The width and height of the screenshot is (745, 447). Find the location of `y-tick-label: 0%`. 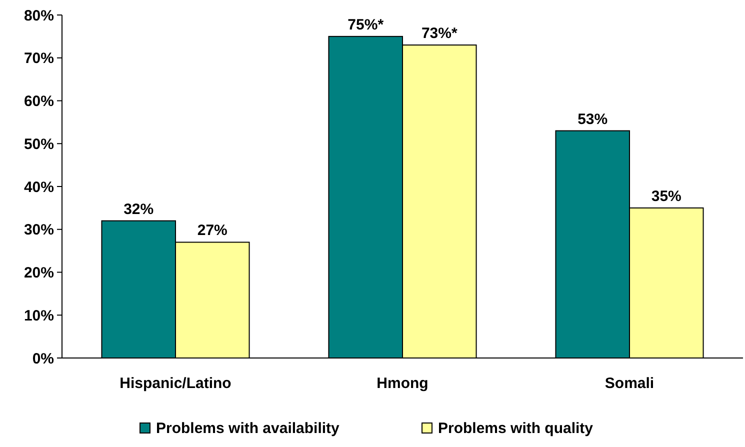

y-tick-label: 0% is located at coordinates (43, 359).